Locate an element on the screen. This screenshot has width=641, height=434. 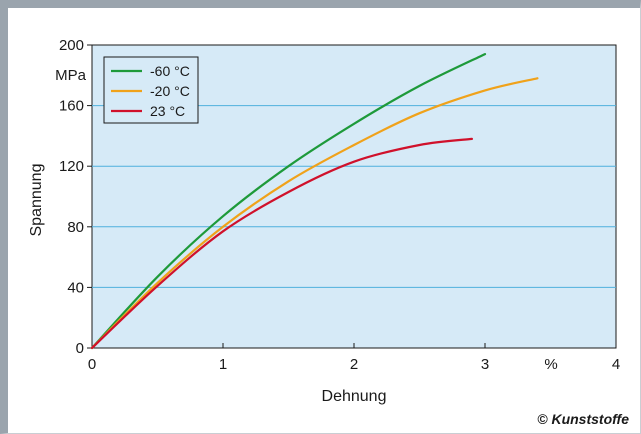
legend-label: -60 °C is located at coordinates (170, 71).